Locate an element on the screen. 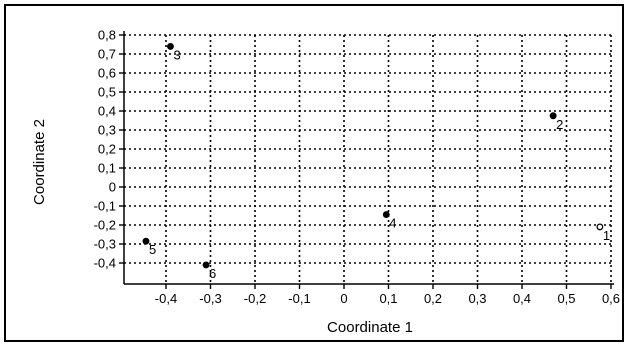  y-tick-label: 0,2 is located at coordinates (107, 149).